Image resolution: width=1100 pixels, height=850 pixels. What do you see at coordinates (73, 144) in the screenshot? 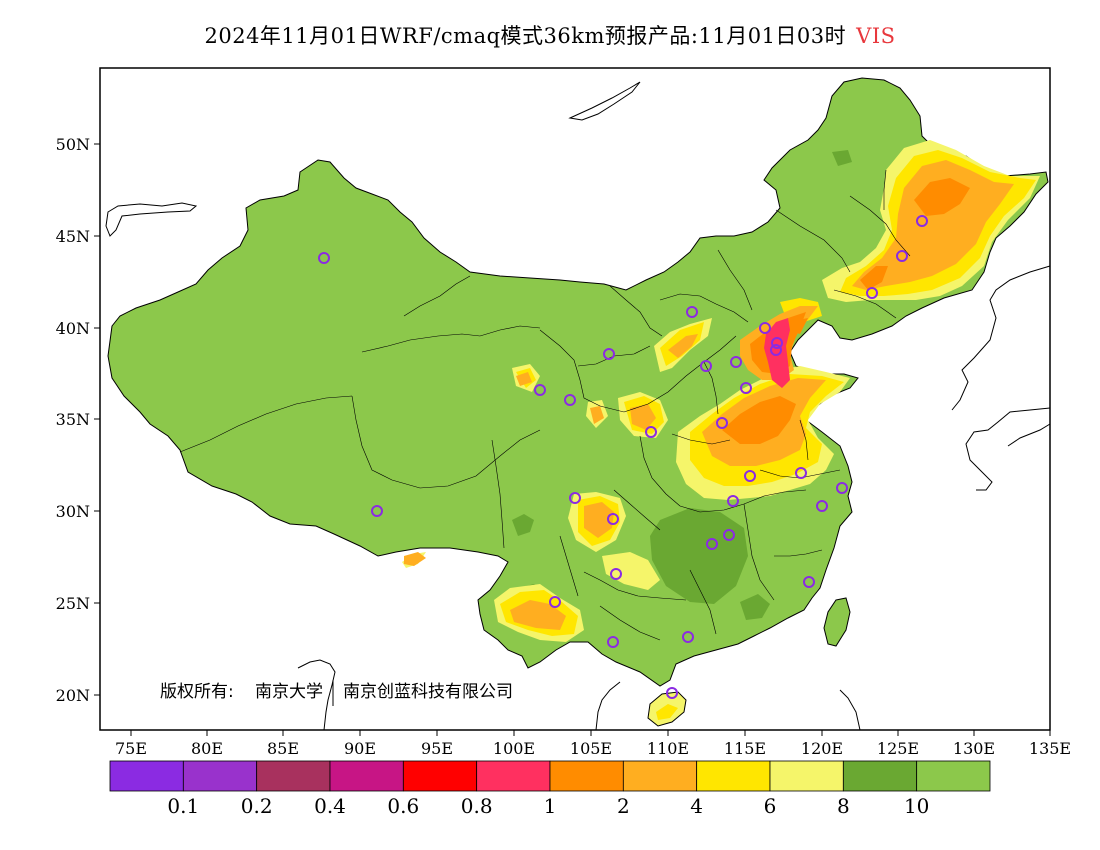
I see `lat-tick-label: 50N` at bounding box center [73, 144].